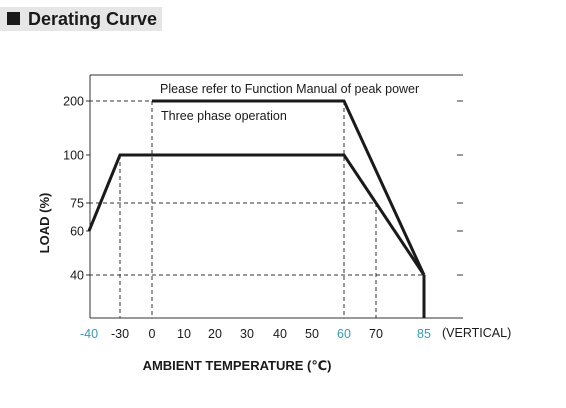 The image size is (566, 408). Describe the element at coordinates (120, 334) in the screenshot. I see `x-tick-label: -30` at that location.